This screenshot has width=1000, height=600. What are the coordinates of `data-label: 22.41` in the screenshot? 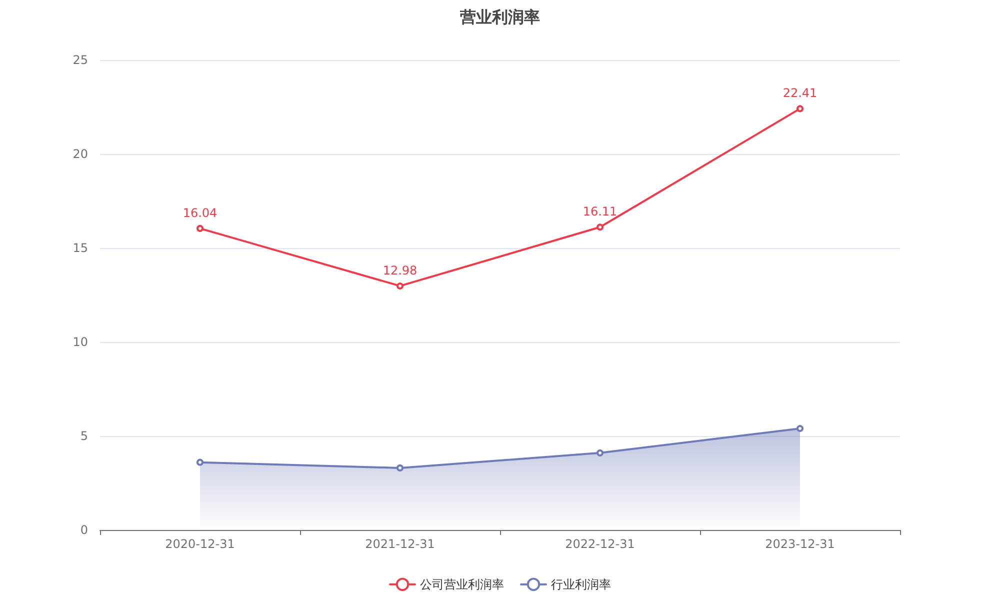 It's located at (800, 93).